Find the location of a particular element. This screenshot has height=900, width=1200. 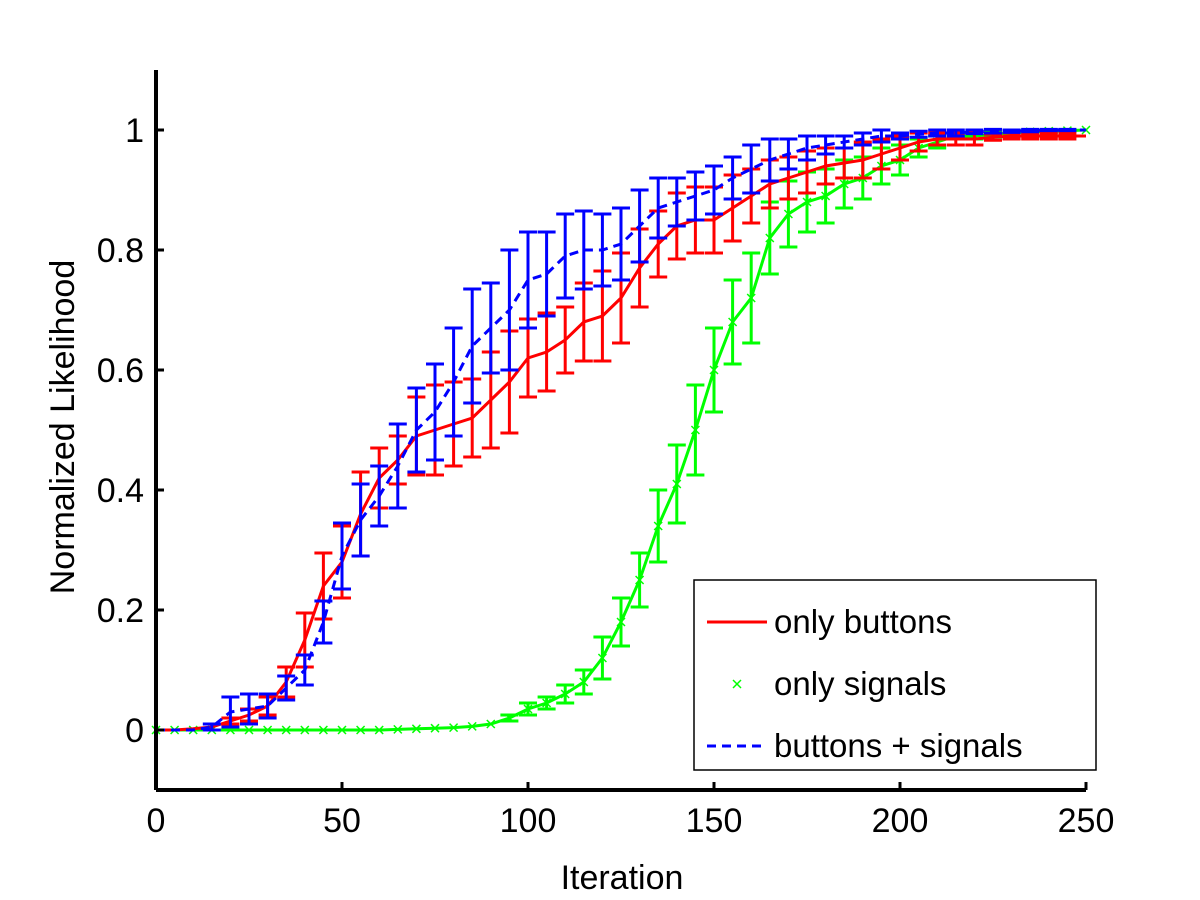

y-tick-label: 1 is located at coordinates (134, 131).